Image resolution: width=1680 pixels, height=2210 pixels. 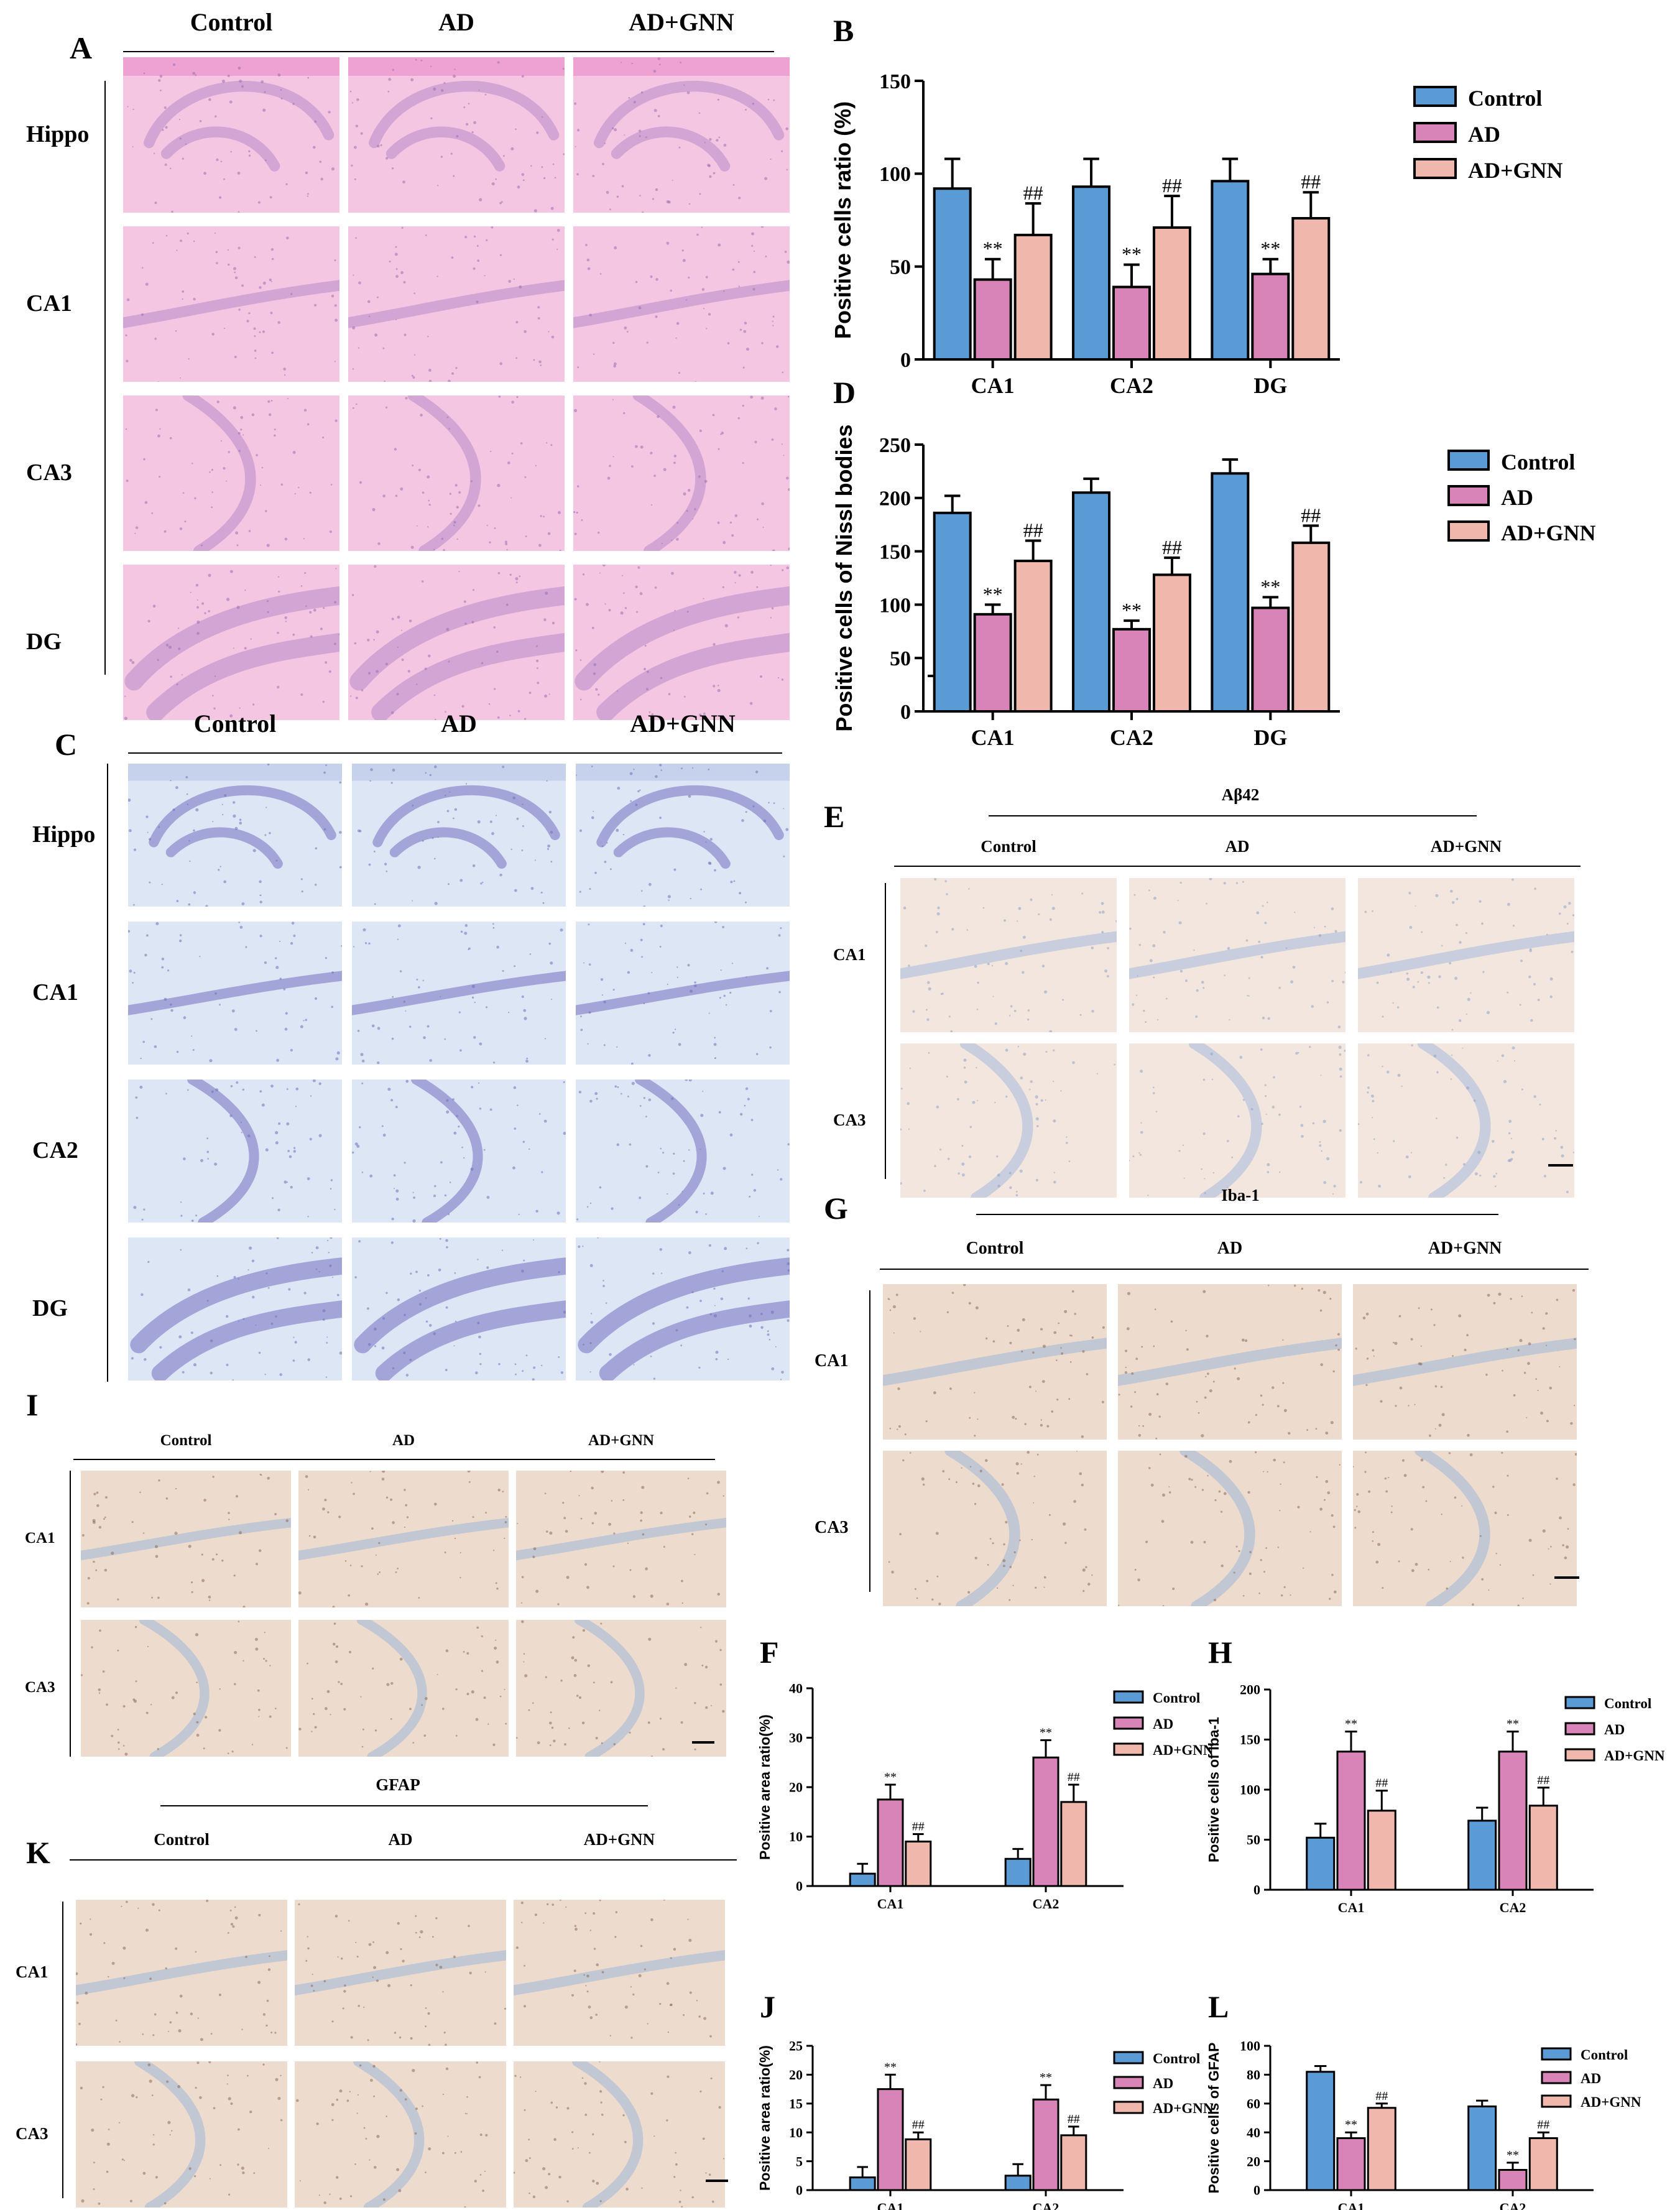 What do you see at coordinates (1465, 1528) in the screenshot?
I see `micrograph-panel_G-CA3-AD+GNN` at bounding box center [1465, 1528].